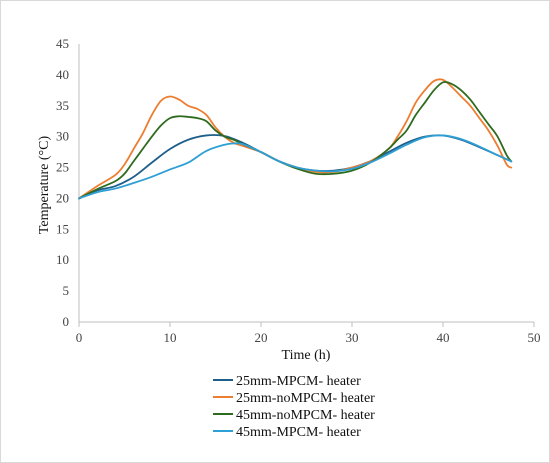 The height and width of the screenshot is (463, 550). I want to click on y-axis-ticks: 0 5 10 15 20 25 30 35 40 45, so click(62, 182).